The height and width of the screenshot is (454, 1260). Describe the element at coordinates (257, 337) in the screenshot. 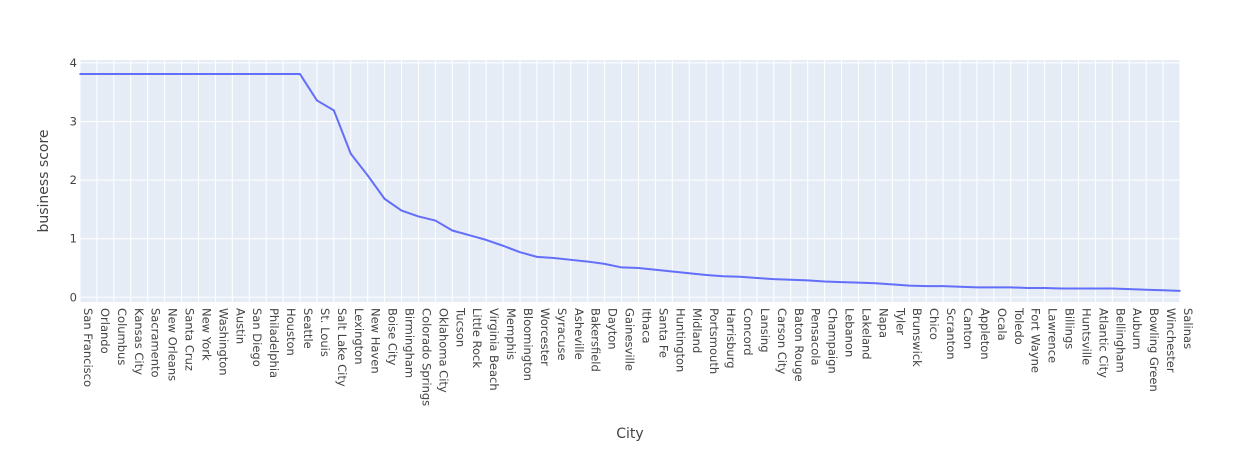

I see `x-tick-label: San Diego` at that location.